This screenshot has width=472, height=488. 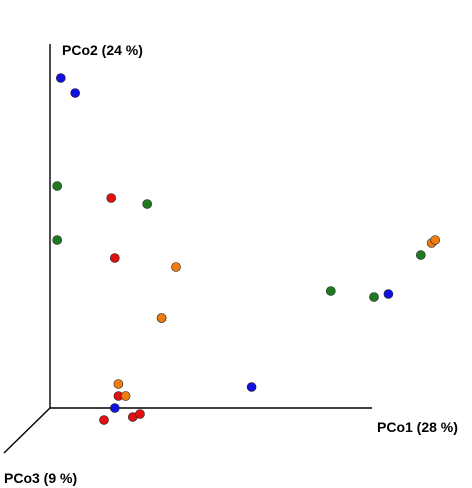 What do you see at coordinates (27, 430) in the screenshot?
I see `pco3-axis-line` at bounding box center [27, 430].